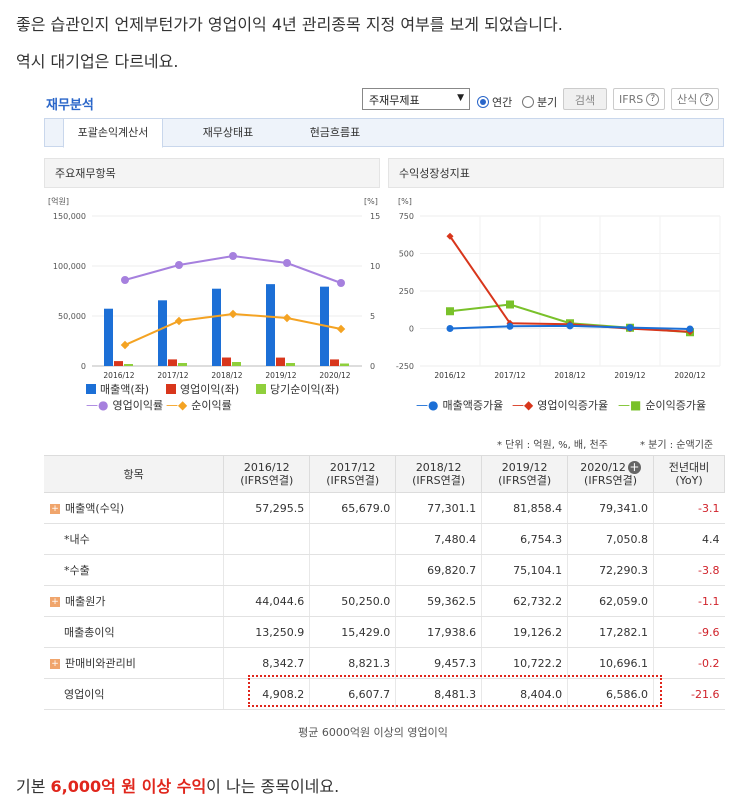  Describe the element at coordinates (373, 732) in the screenshot. I see `image-caption: 평균 6000억원 이상의 영업이익` at that location.